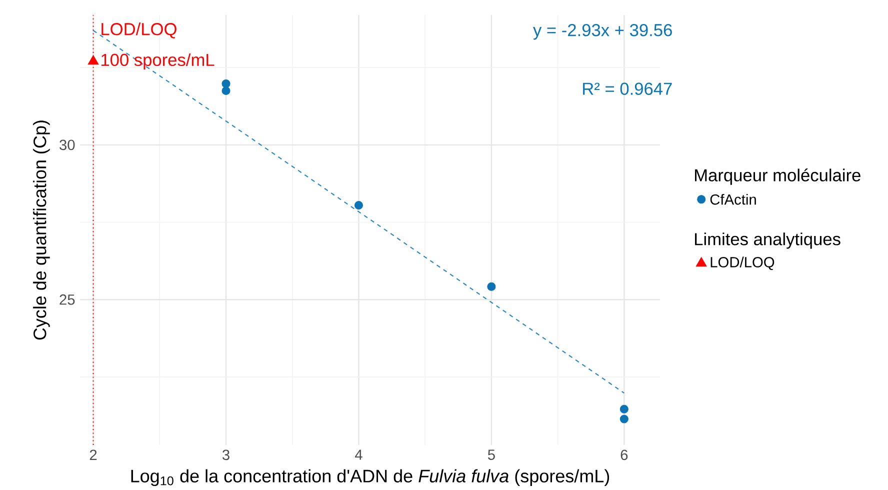 This screenshot has height=490, width=888. I want to click on annotation: y = -2.93x + 39.56, so click(602, 32).